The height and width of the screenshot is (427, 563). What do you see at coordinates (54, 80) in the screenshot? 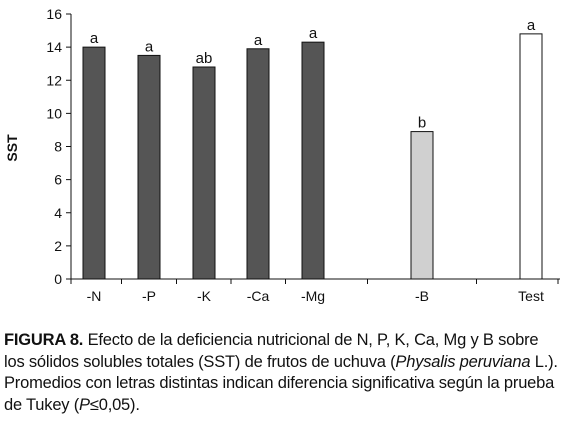
I see `y-tick-label: 12` at bounding box center [54, 80].